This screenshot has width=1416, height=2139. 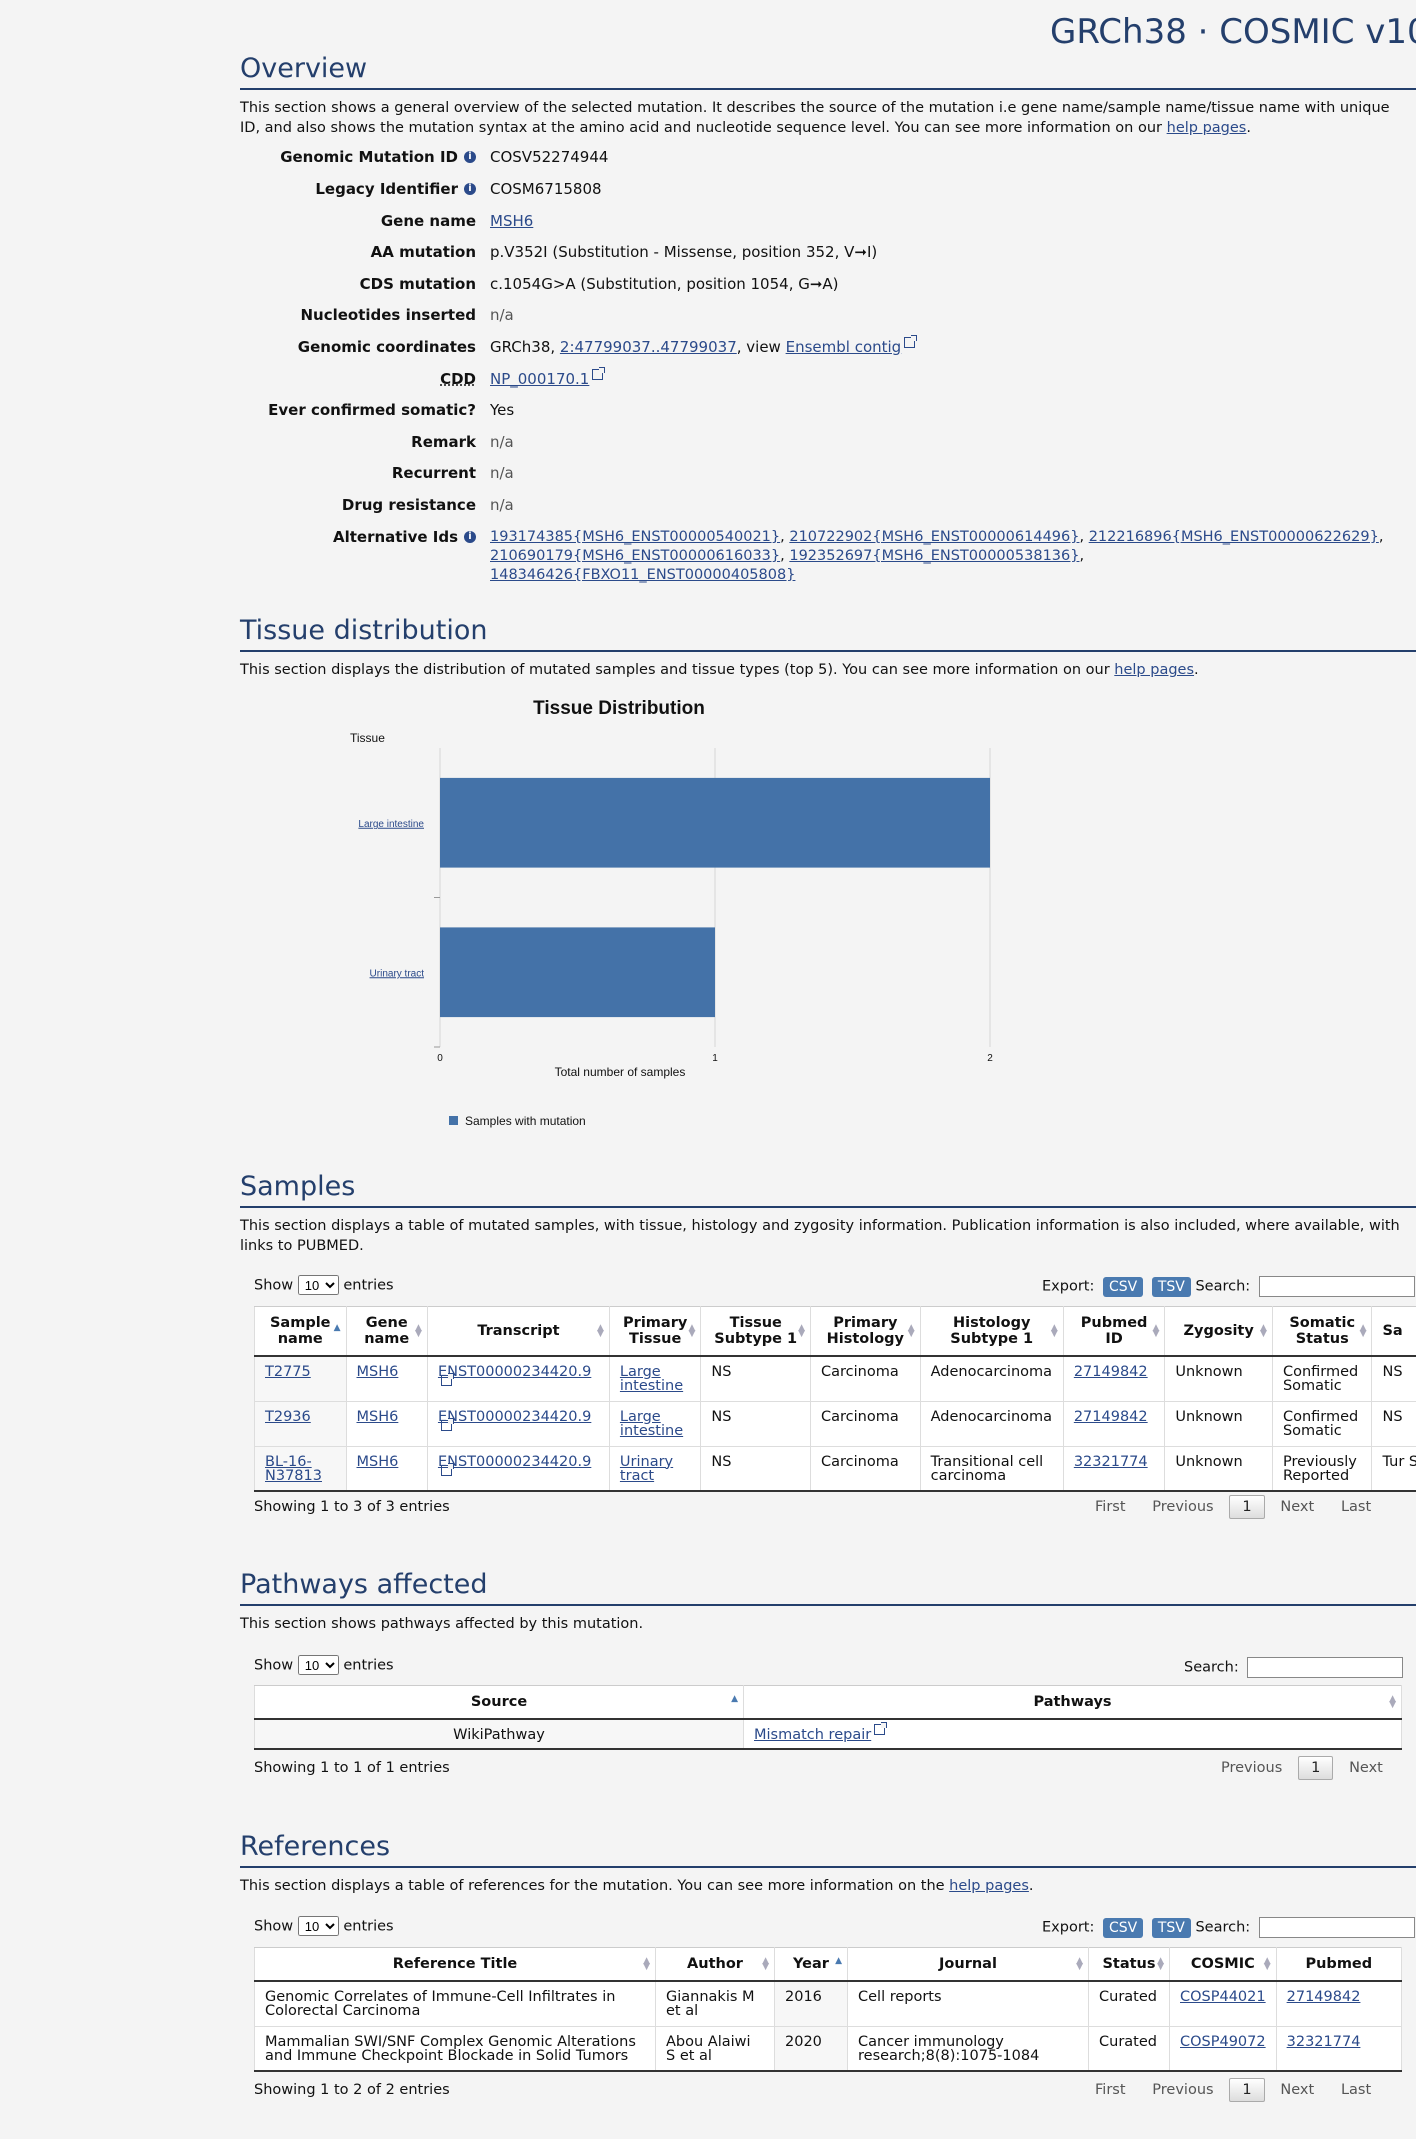 What do you see at coordinates (1218, 1331) in the screenshot?
I see `col-zygosity: Zygosity ▲ ▼` at bounding box center [1218, 1331].